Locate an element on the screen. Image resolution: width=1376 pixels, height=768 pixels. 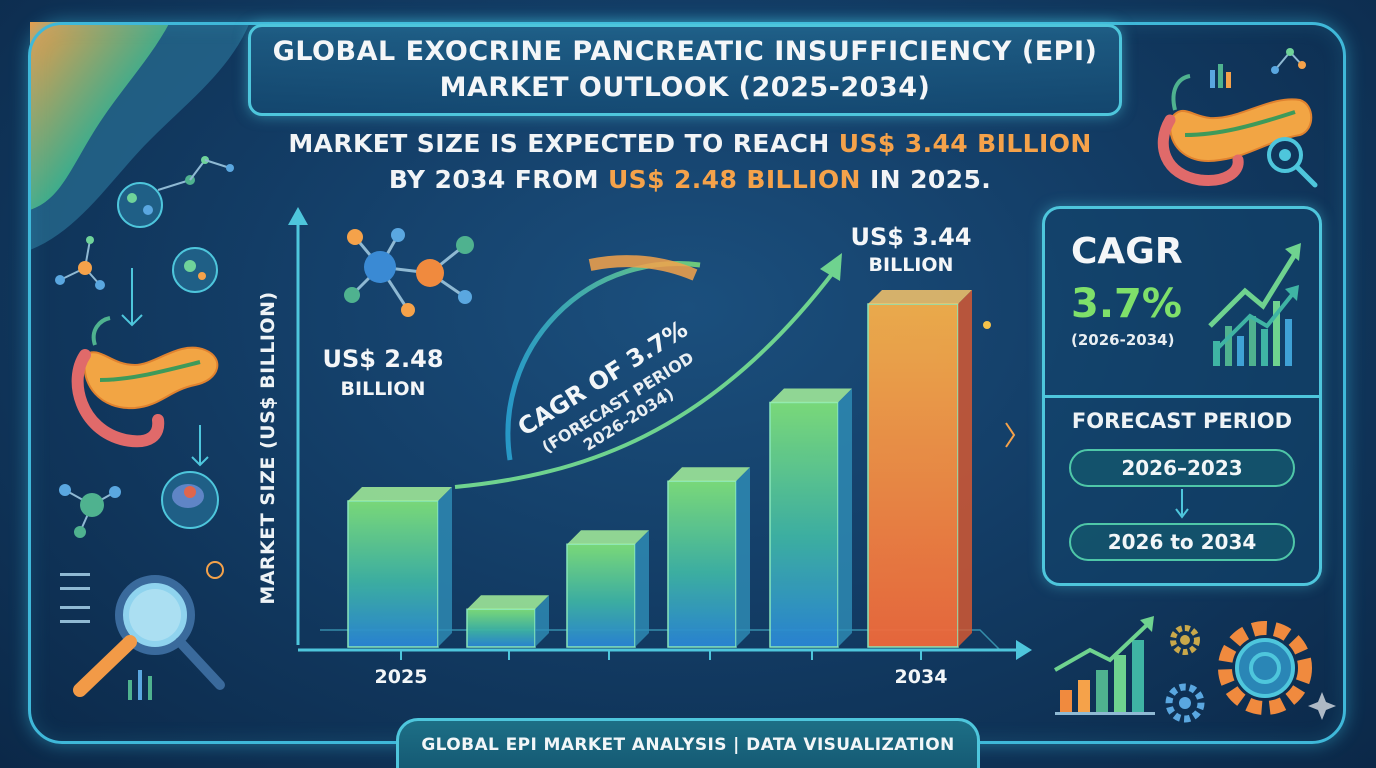
panel-divider is located at coordinates (1182, 396).